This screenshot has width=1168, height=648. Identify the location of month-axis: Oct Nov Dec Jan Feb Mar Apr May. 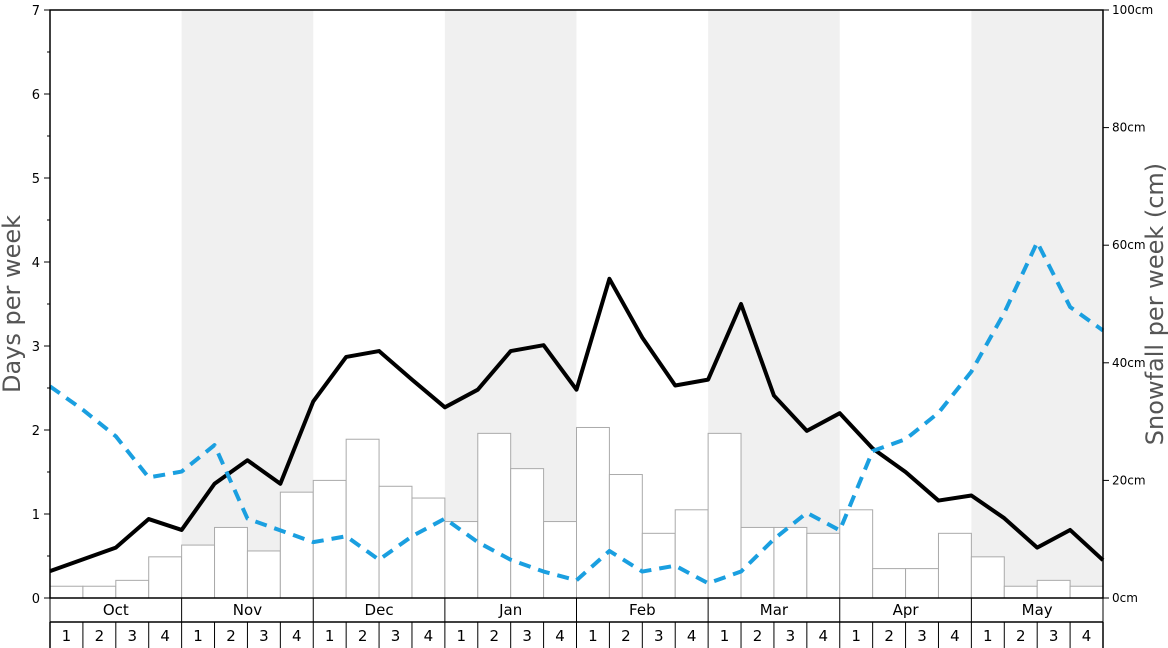
(576, 610).